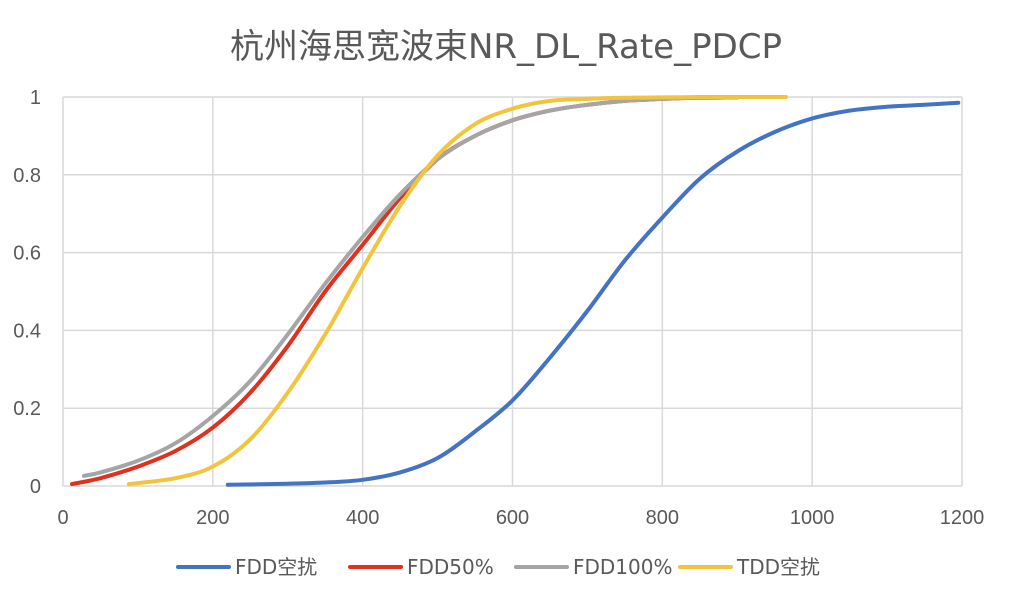 Image resolution: width=1012 pixels, height=602 pixels. What do you see at coordinates (276, 567) in the screenshot?
I see `legend-label: FDD空扰` at bounding box center [276, 567].